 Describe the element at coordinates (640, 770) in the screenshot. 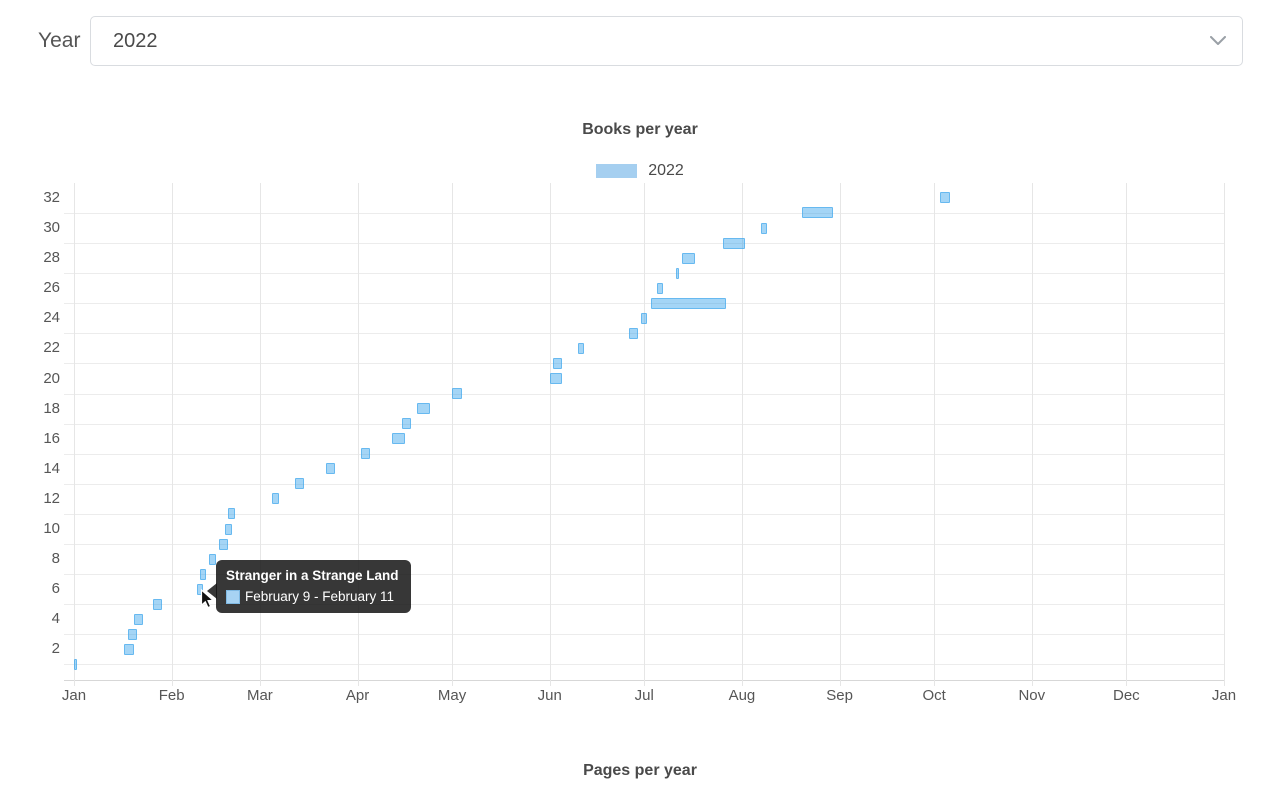

I see `pages-chart-title: Pages per year` at that location.